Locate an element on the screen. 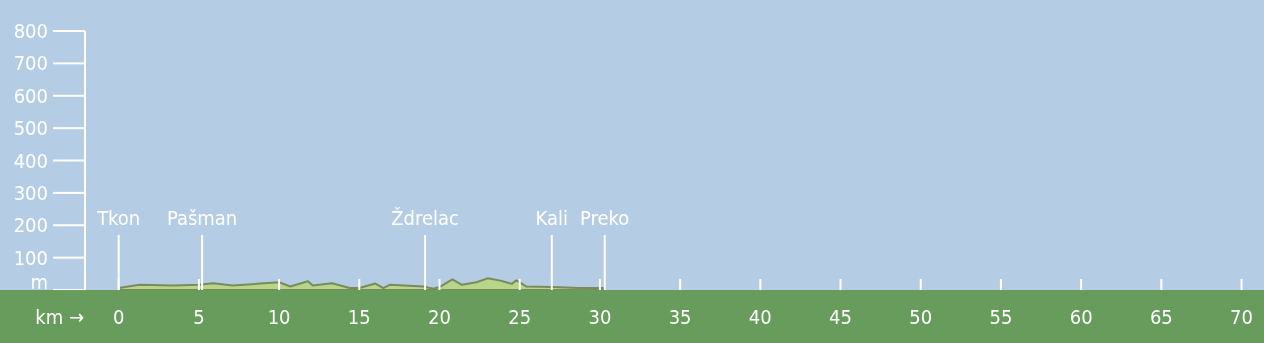  y-tick-label: 100 is located at coordinates (30, 257).